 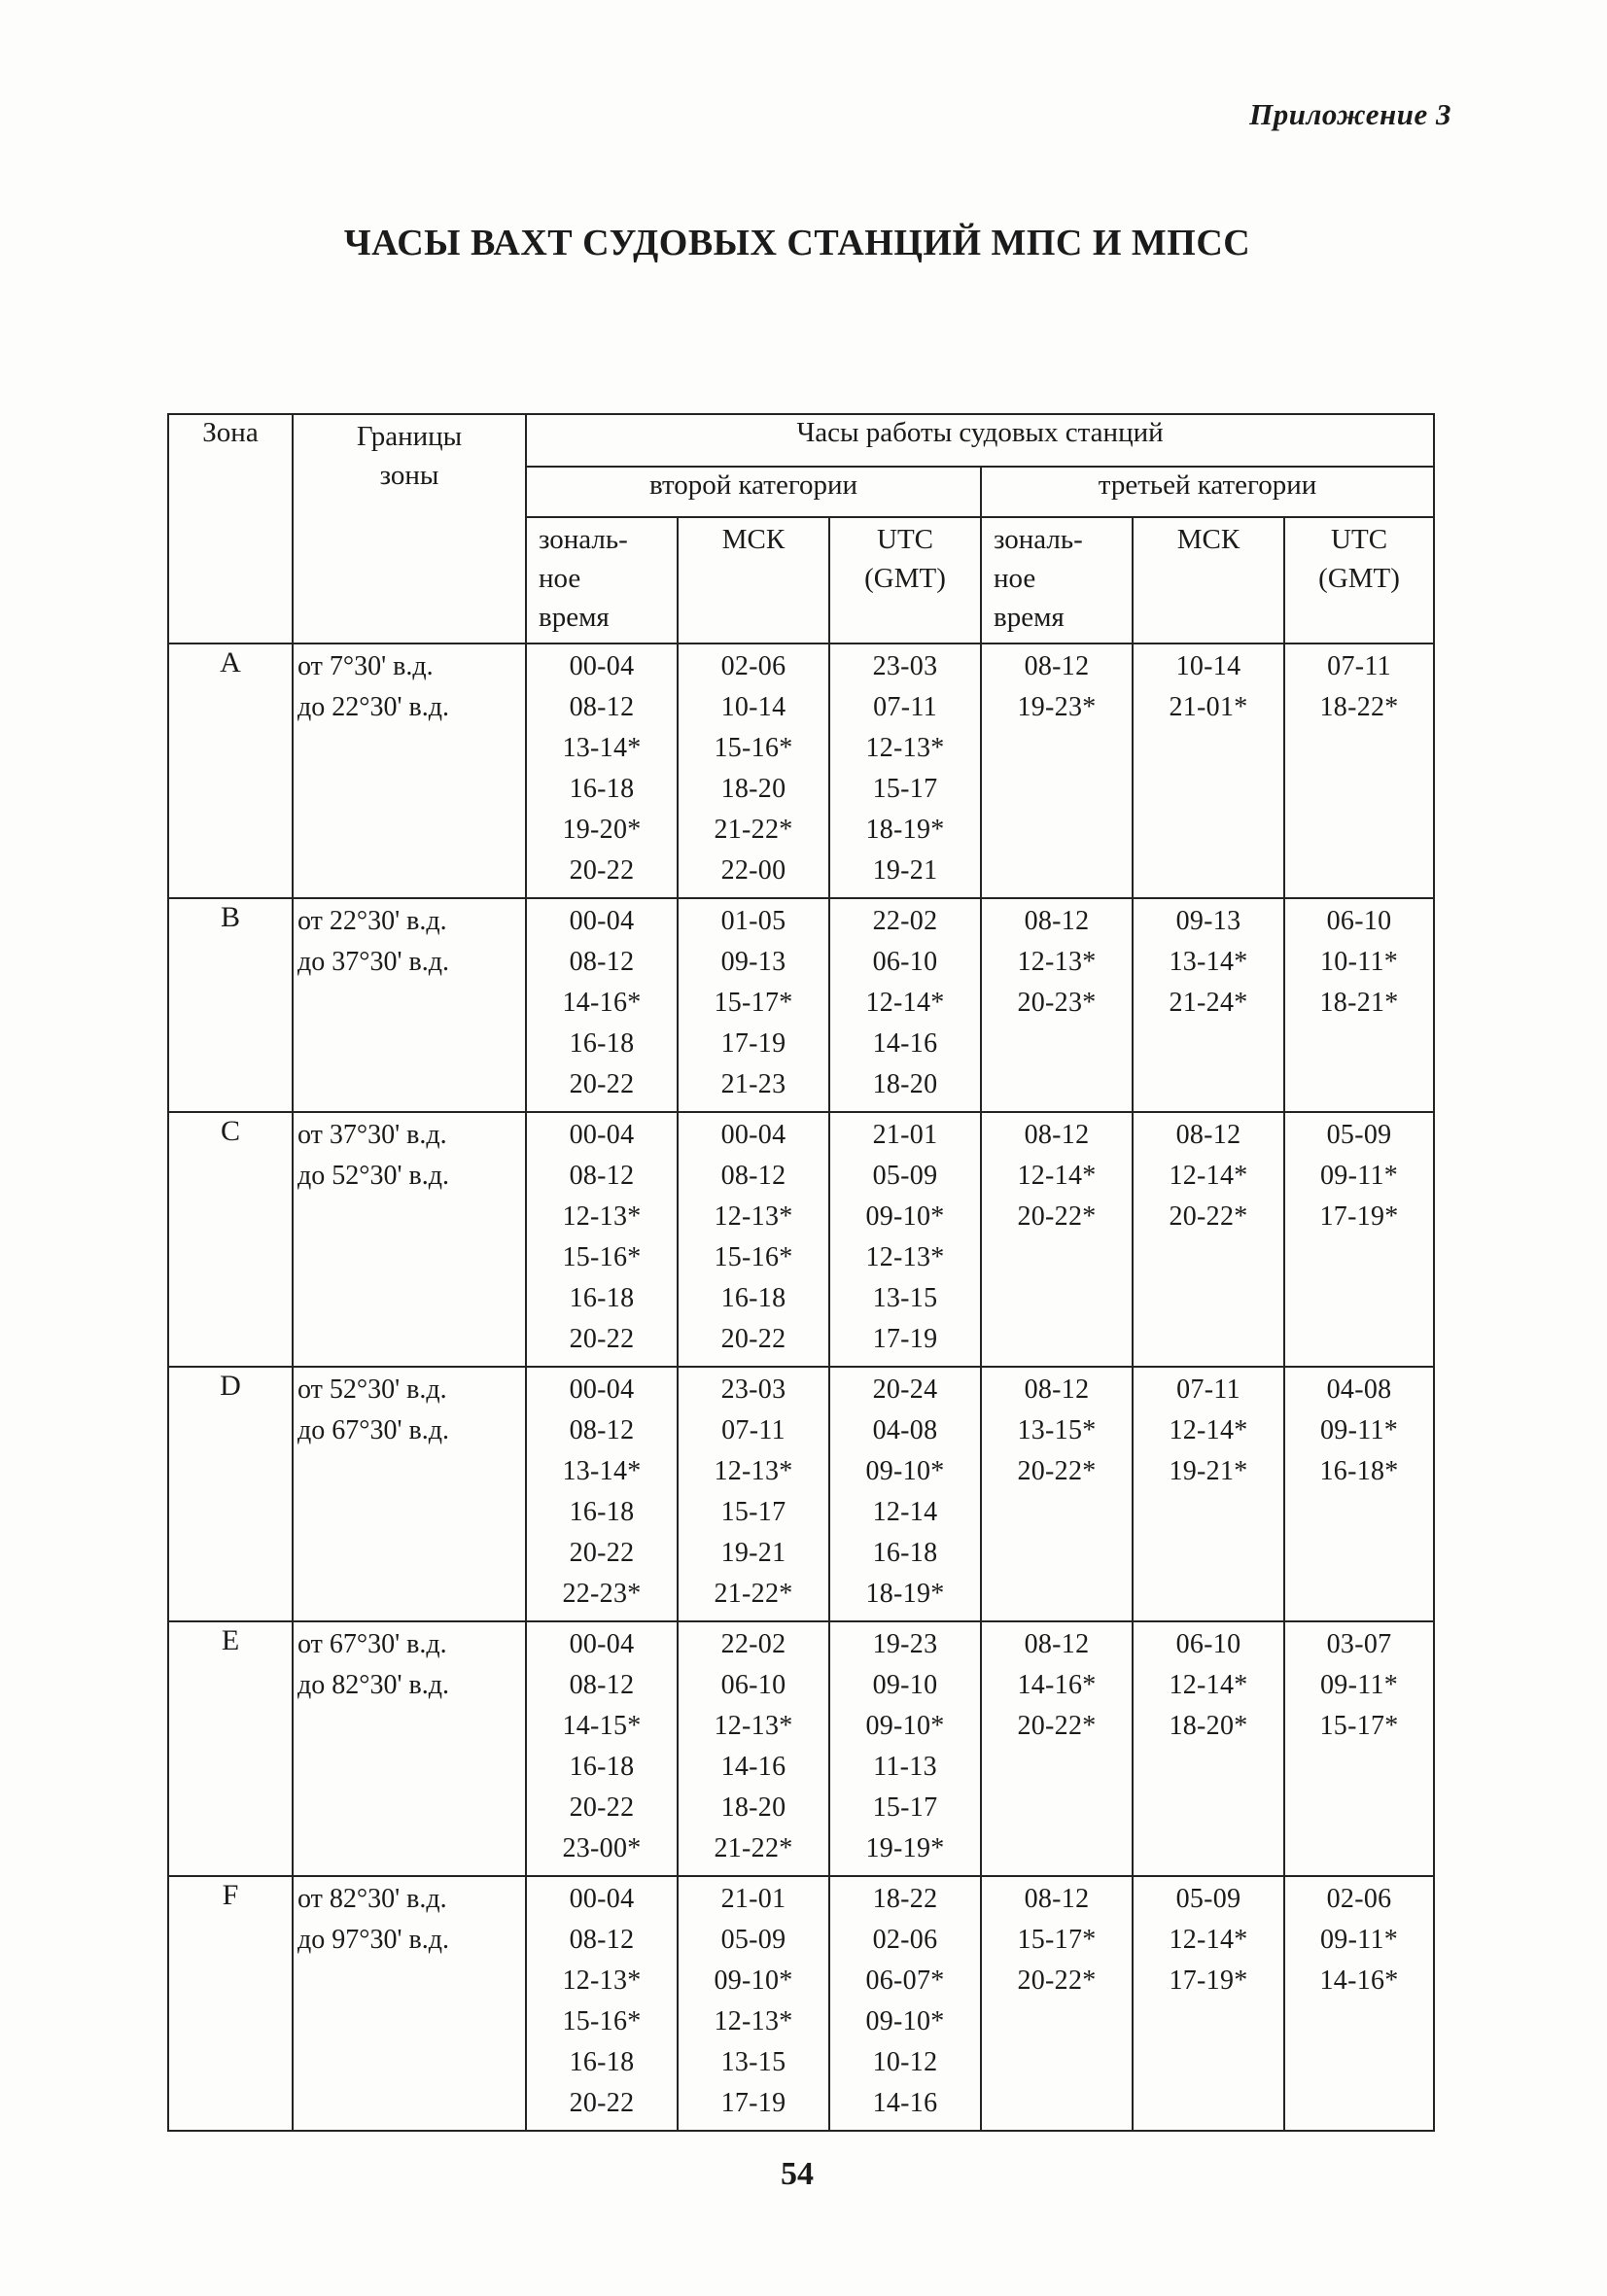 What do you see at coordinates (905, 2003) in the screenshot?
I see `cat2-utc-times: 18-22 02-06 06-07* 09-10* 10-12 14-16` at bounding box center [905, 2003].